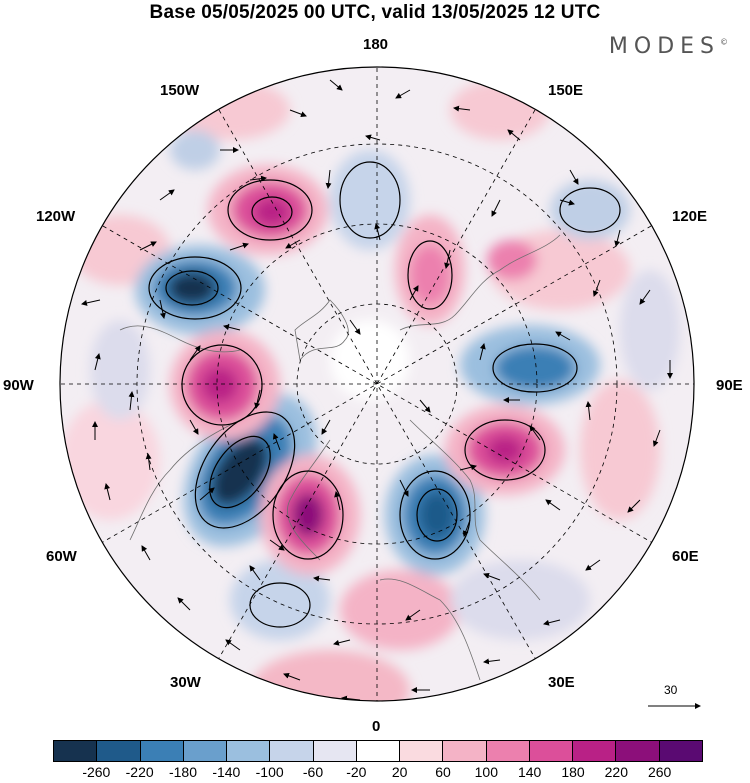 This screenshot has height=783, width=750. What do you see at coordinates (529, 772) in the screenshot?
I see `colorbar-tick-label: 140` at bounding box center [529, 772].